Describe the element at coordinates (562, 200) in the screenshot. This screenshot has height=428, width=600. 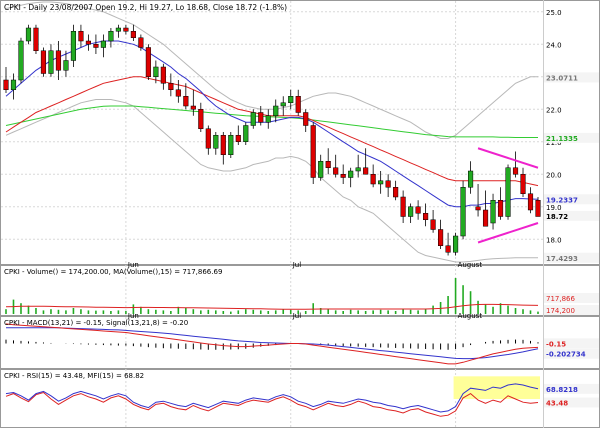
I see `price-value-label: 19.2337` at that location.